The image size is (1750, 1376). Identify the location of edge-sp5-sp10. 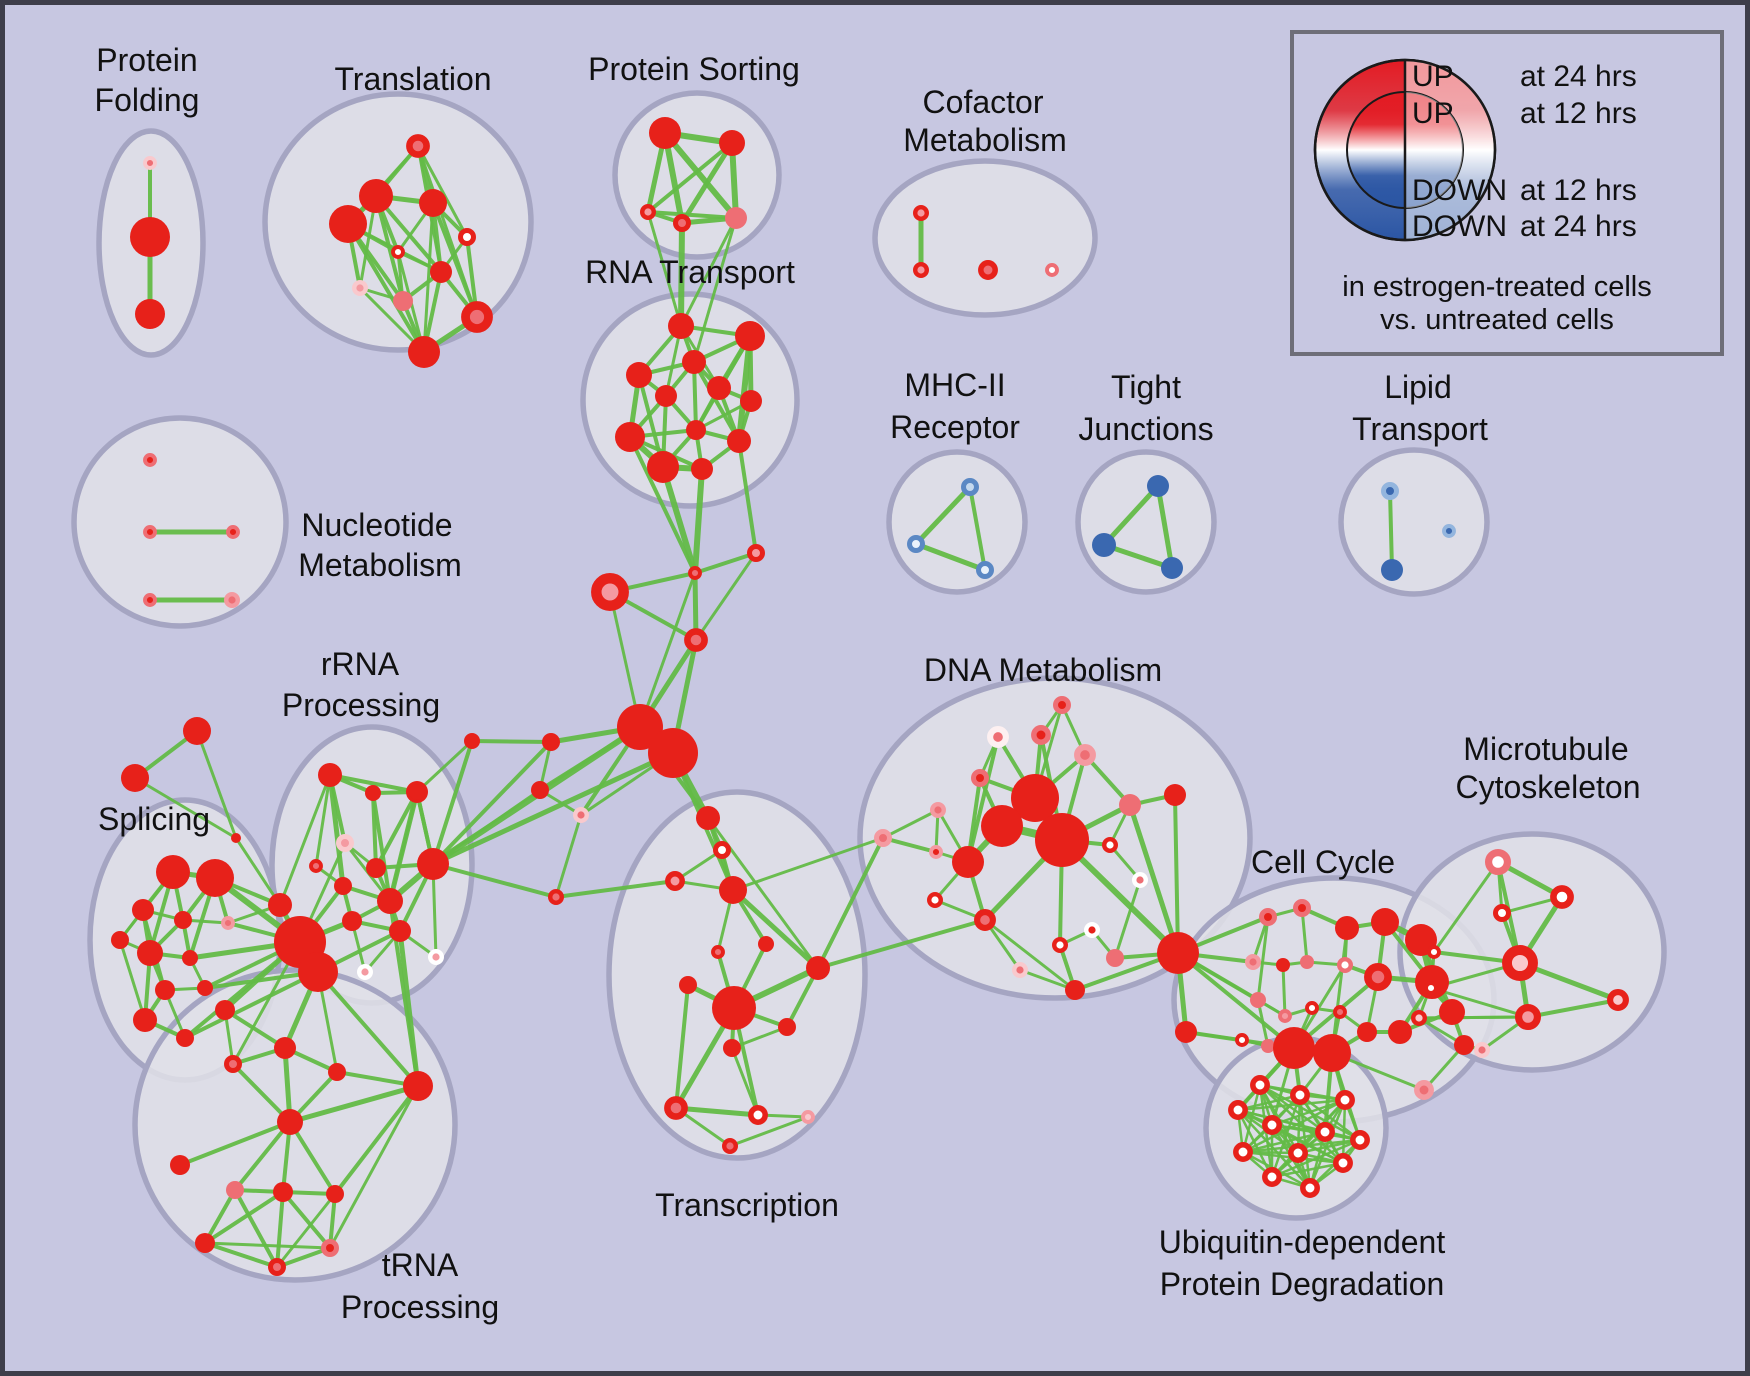
(132, 980).